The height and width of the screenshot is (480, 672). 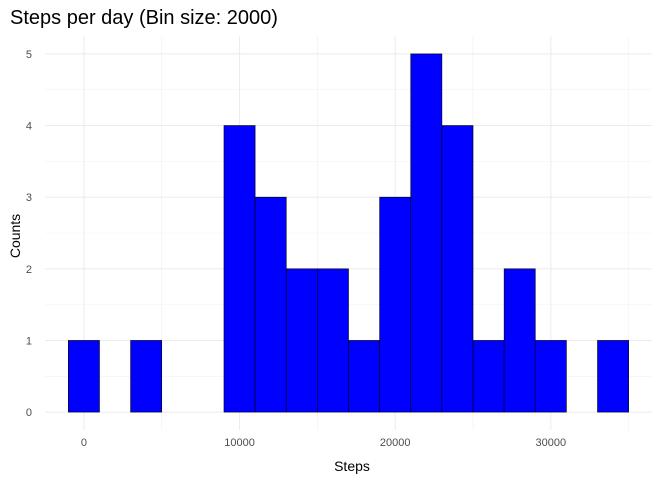 What do you see at coordinates (29, 198) in the screenshot?
I see `y-tick-label: 3` at bounding box center [29, 198].